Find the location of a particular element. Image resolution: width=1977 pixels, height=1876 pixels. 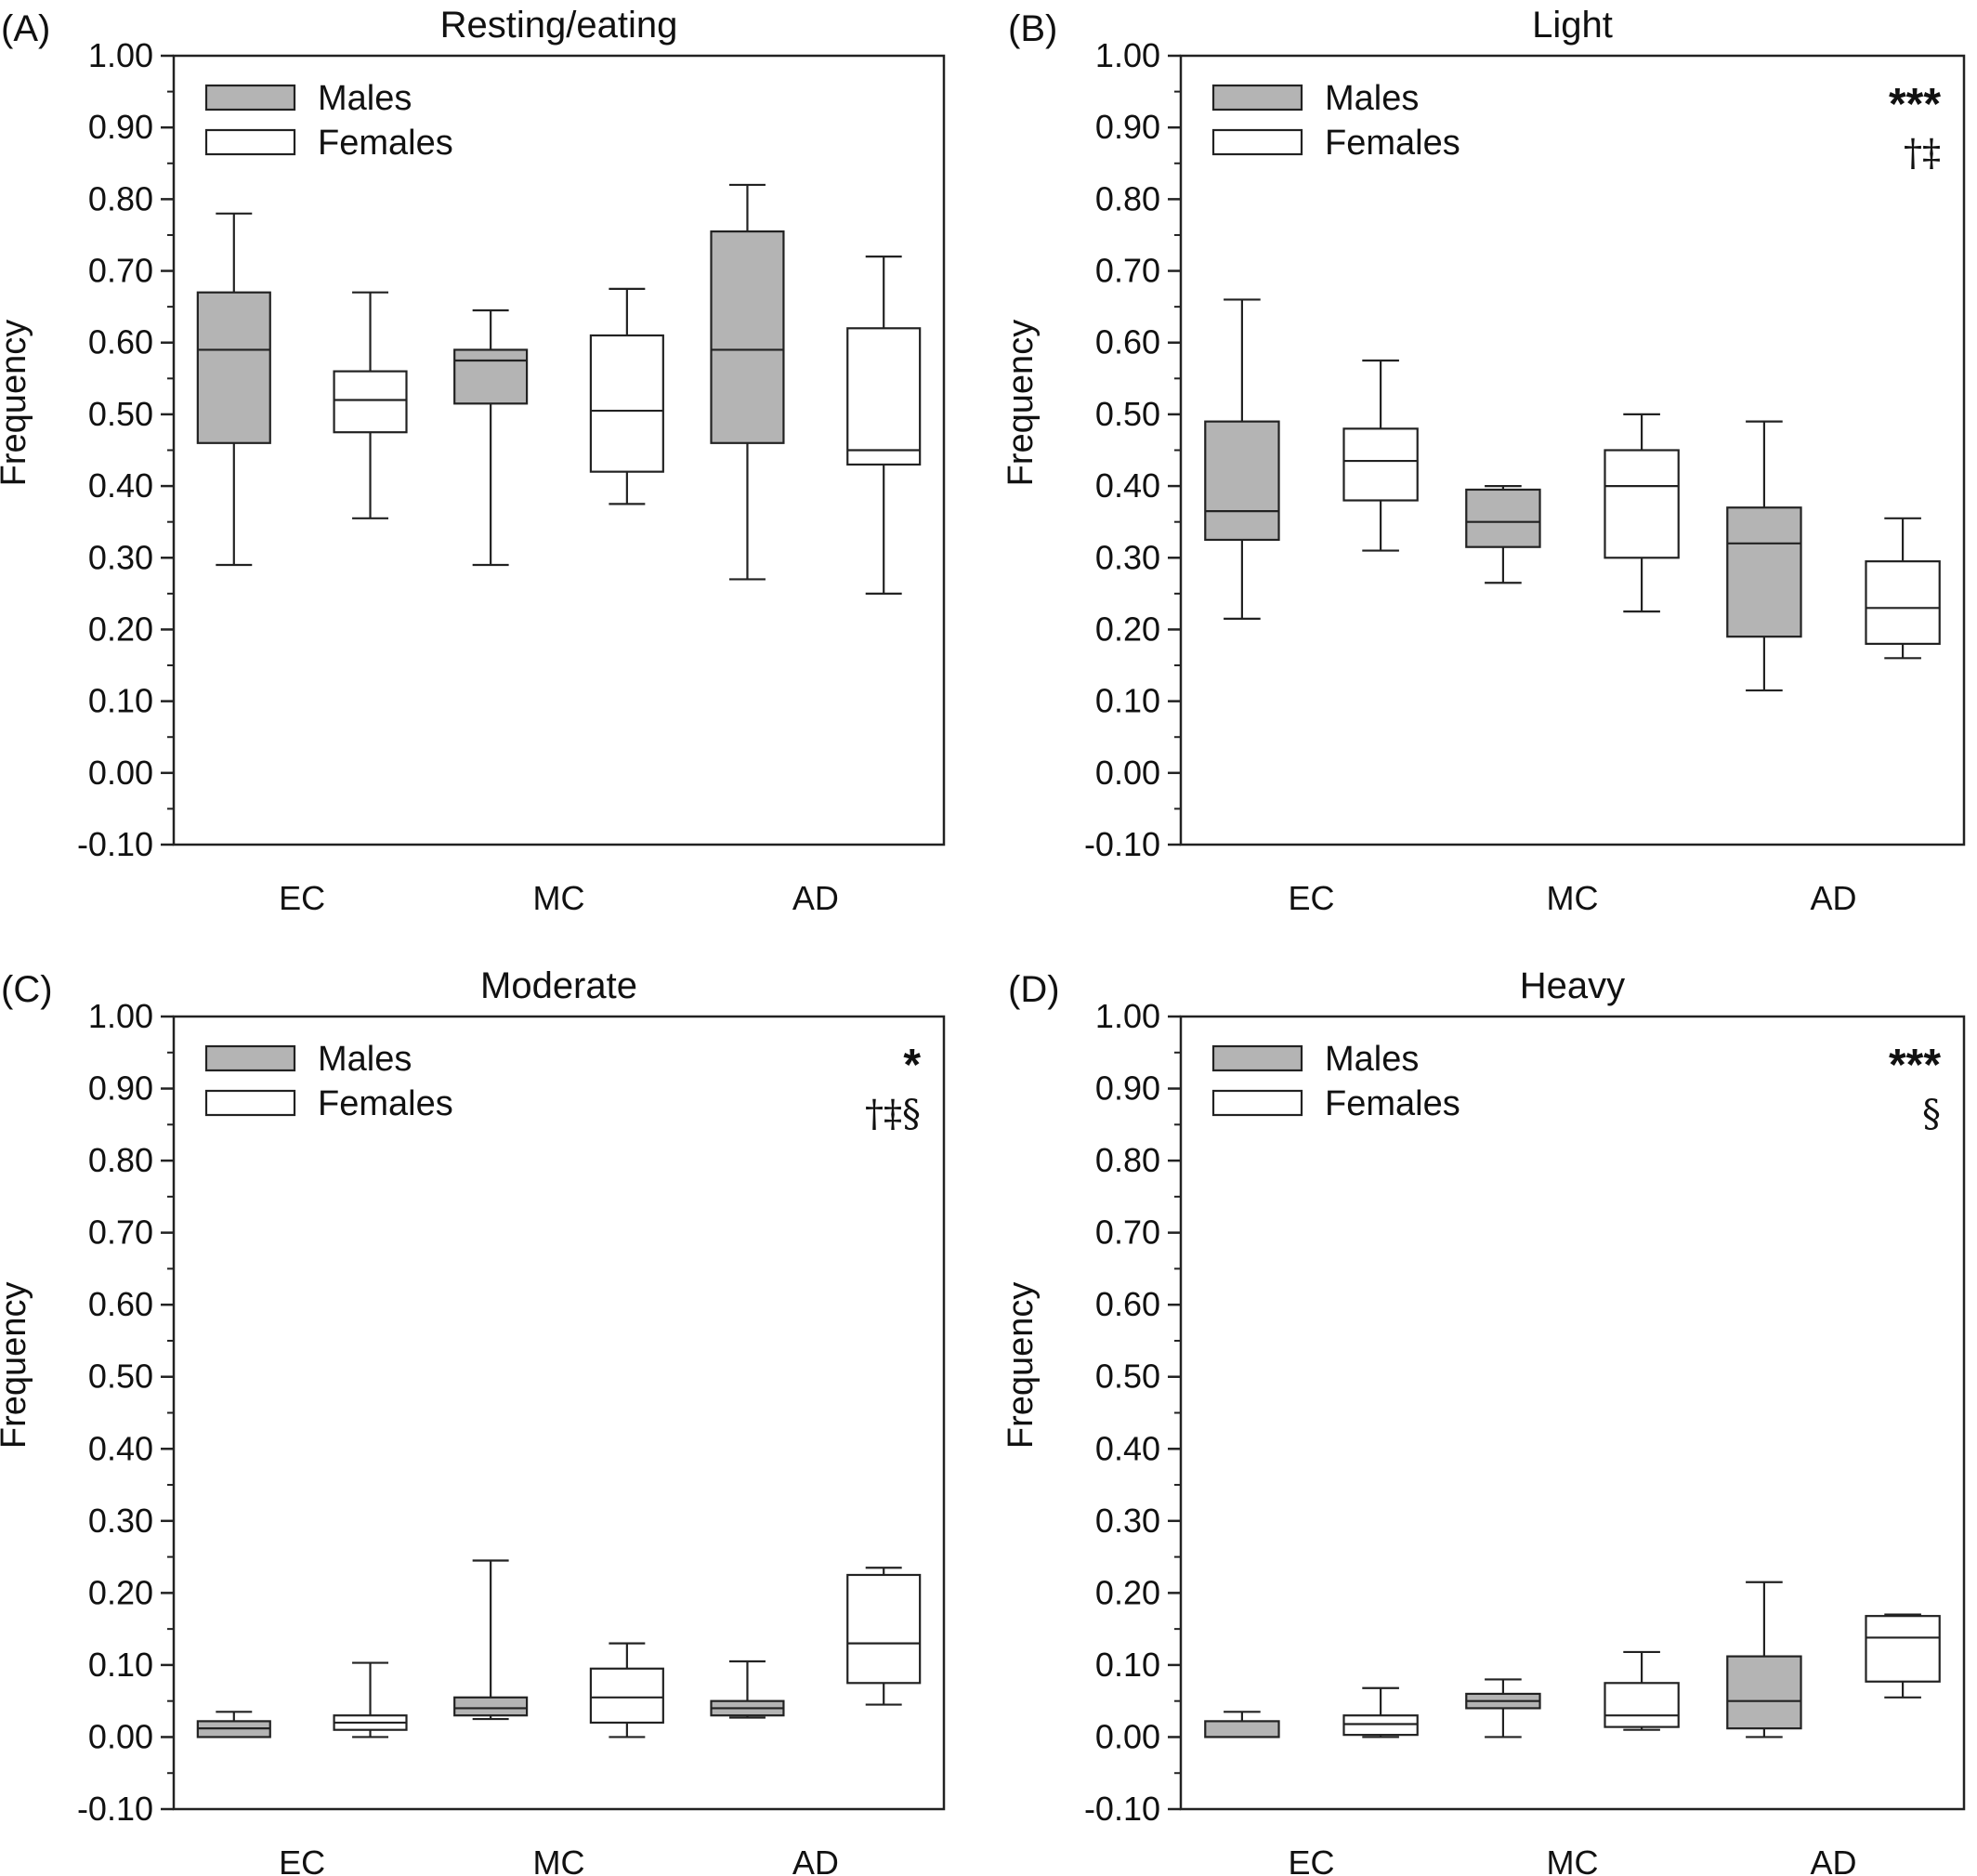

significance-subscript: †‡§ is located at coordinates (893, 1114).